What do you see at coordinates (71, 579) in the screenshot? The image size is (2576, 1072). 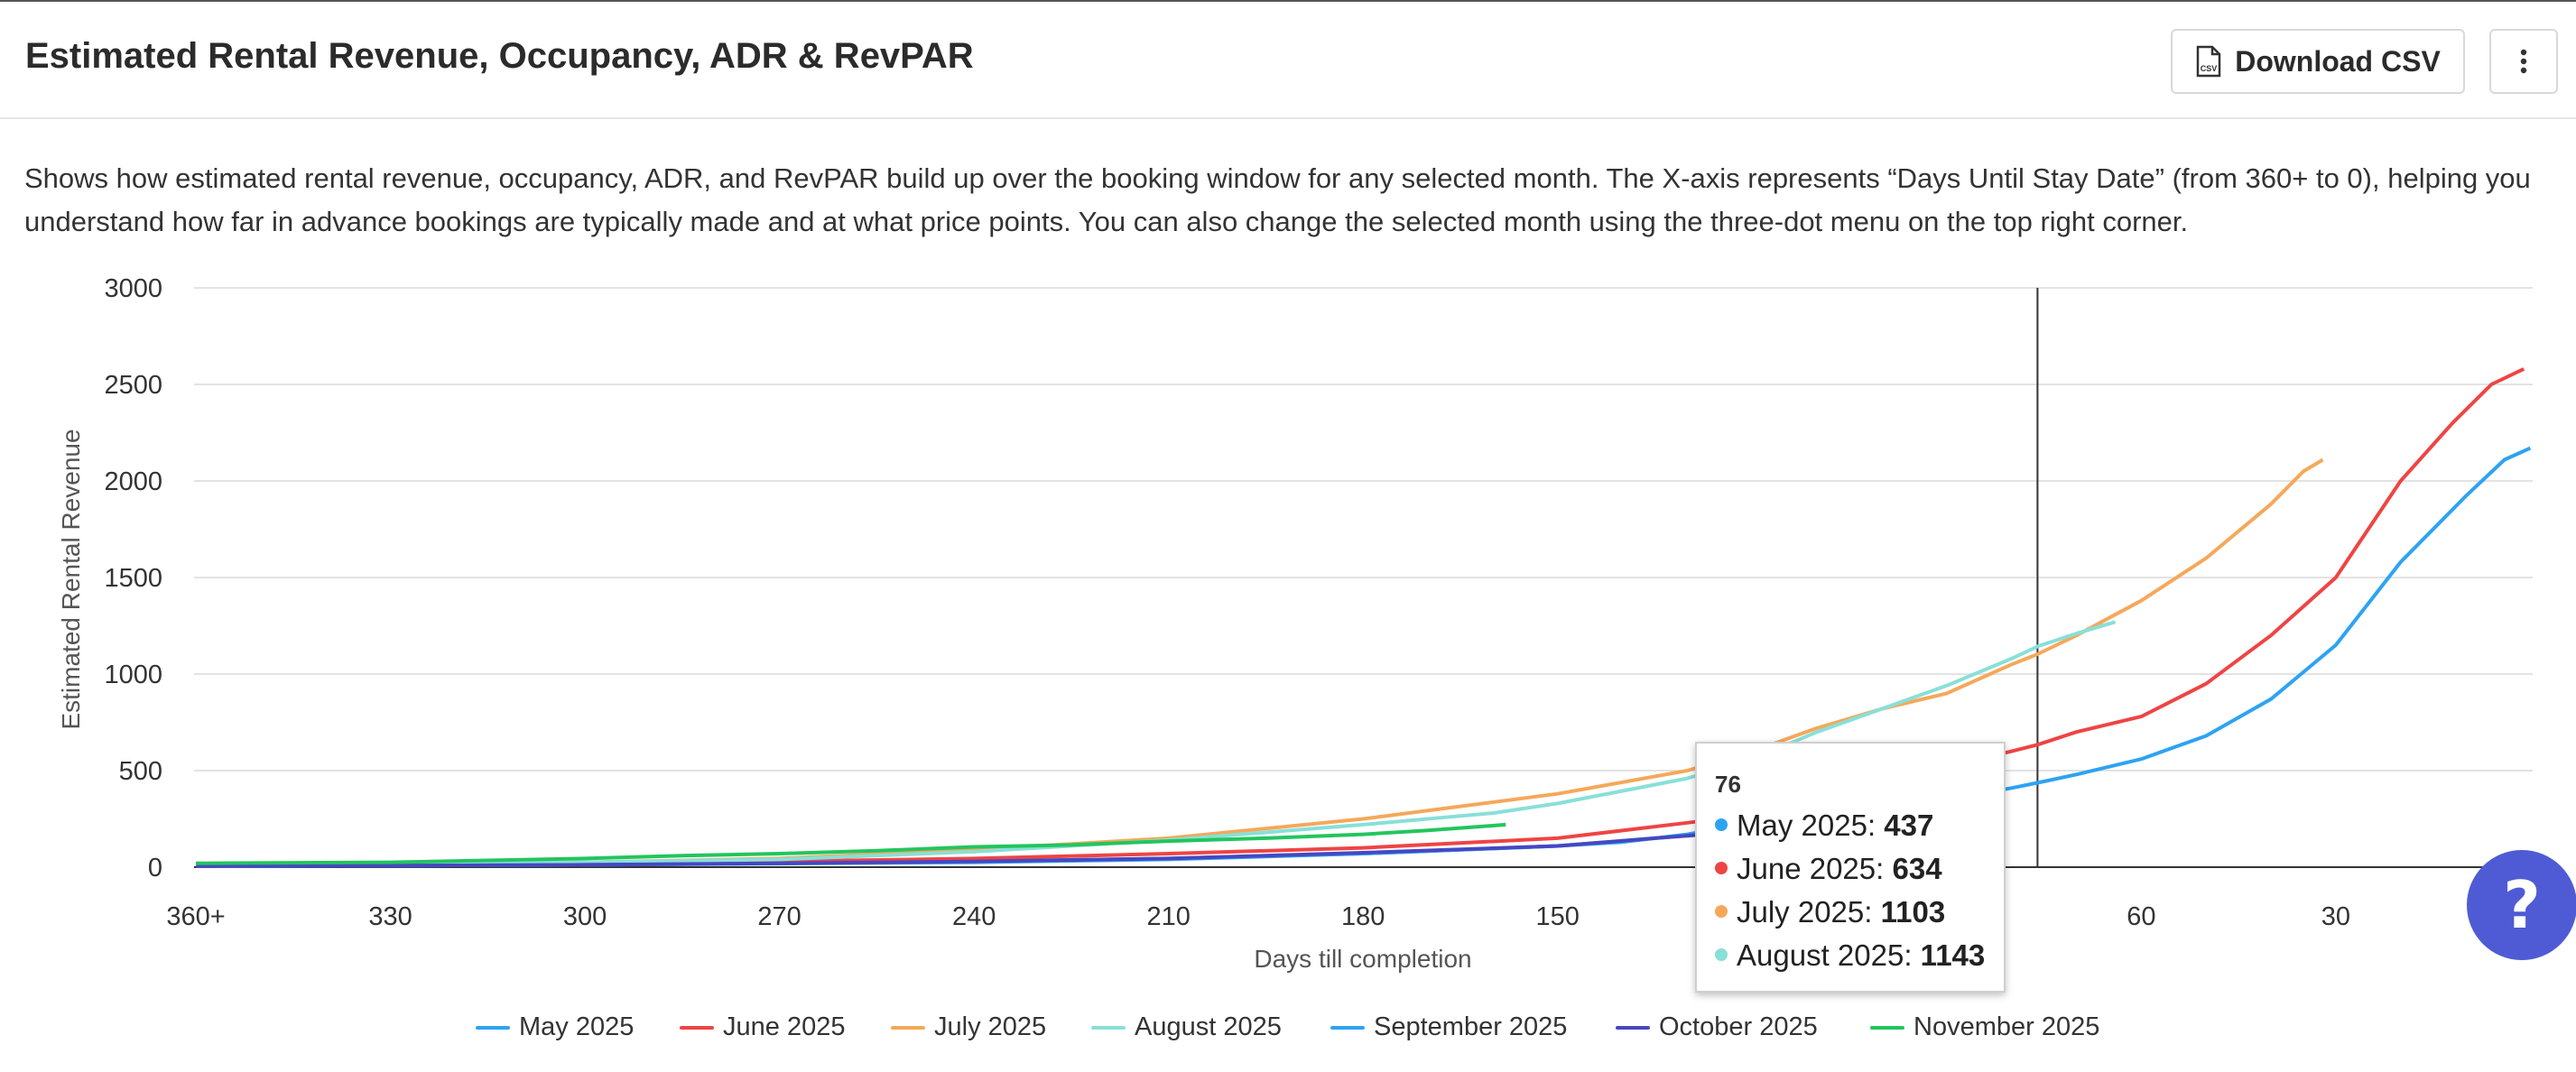 I see `y-axis-title: Estimated Rental Revenue` at bounding box center [71, 579].